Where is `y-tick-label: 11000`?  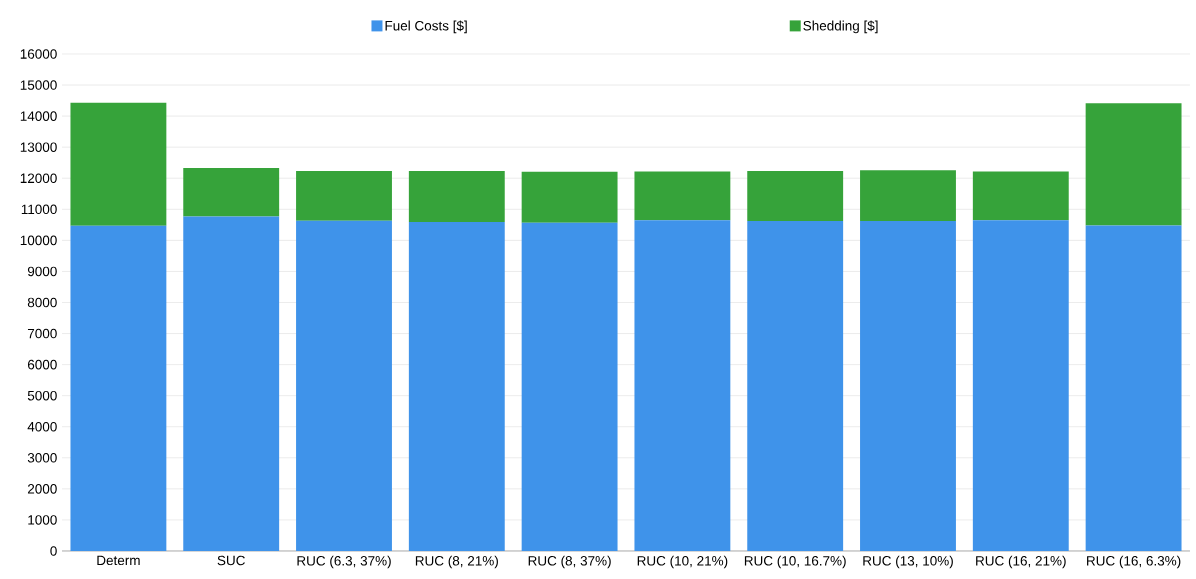 y-tick-label: 11000 is located at coordinates (39, 209).